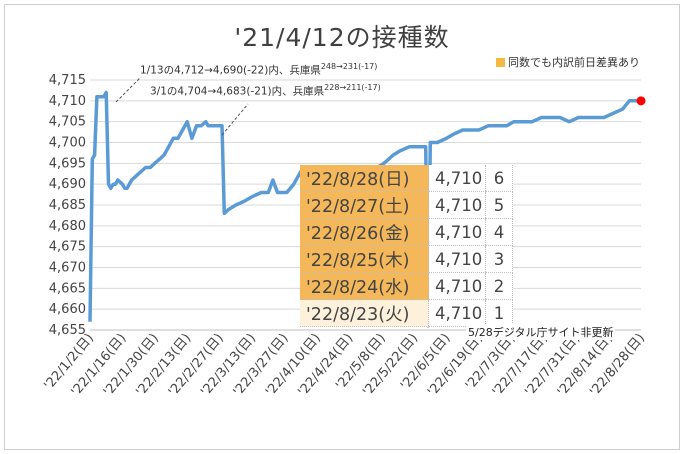  I want to click on y-tick-label: 4,710, so click(67, 101).